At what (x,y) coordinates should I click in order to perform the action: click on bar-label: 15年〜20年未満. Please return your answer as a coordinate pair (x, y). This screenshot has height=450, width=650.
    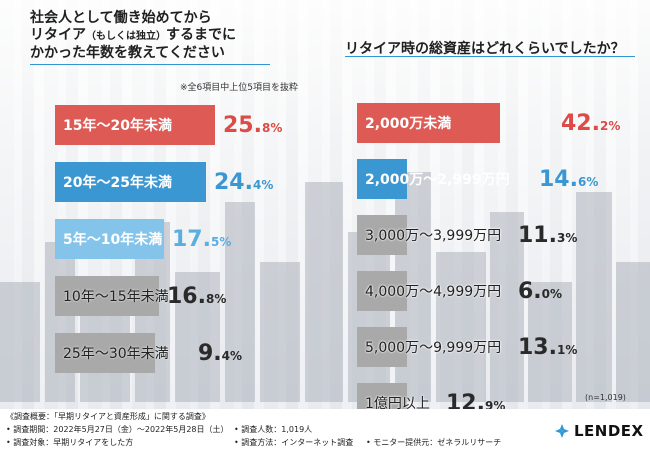
    Looking at the image, I should click on (117, 126).